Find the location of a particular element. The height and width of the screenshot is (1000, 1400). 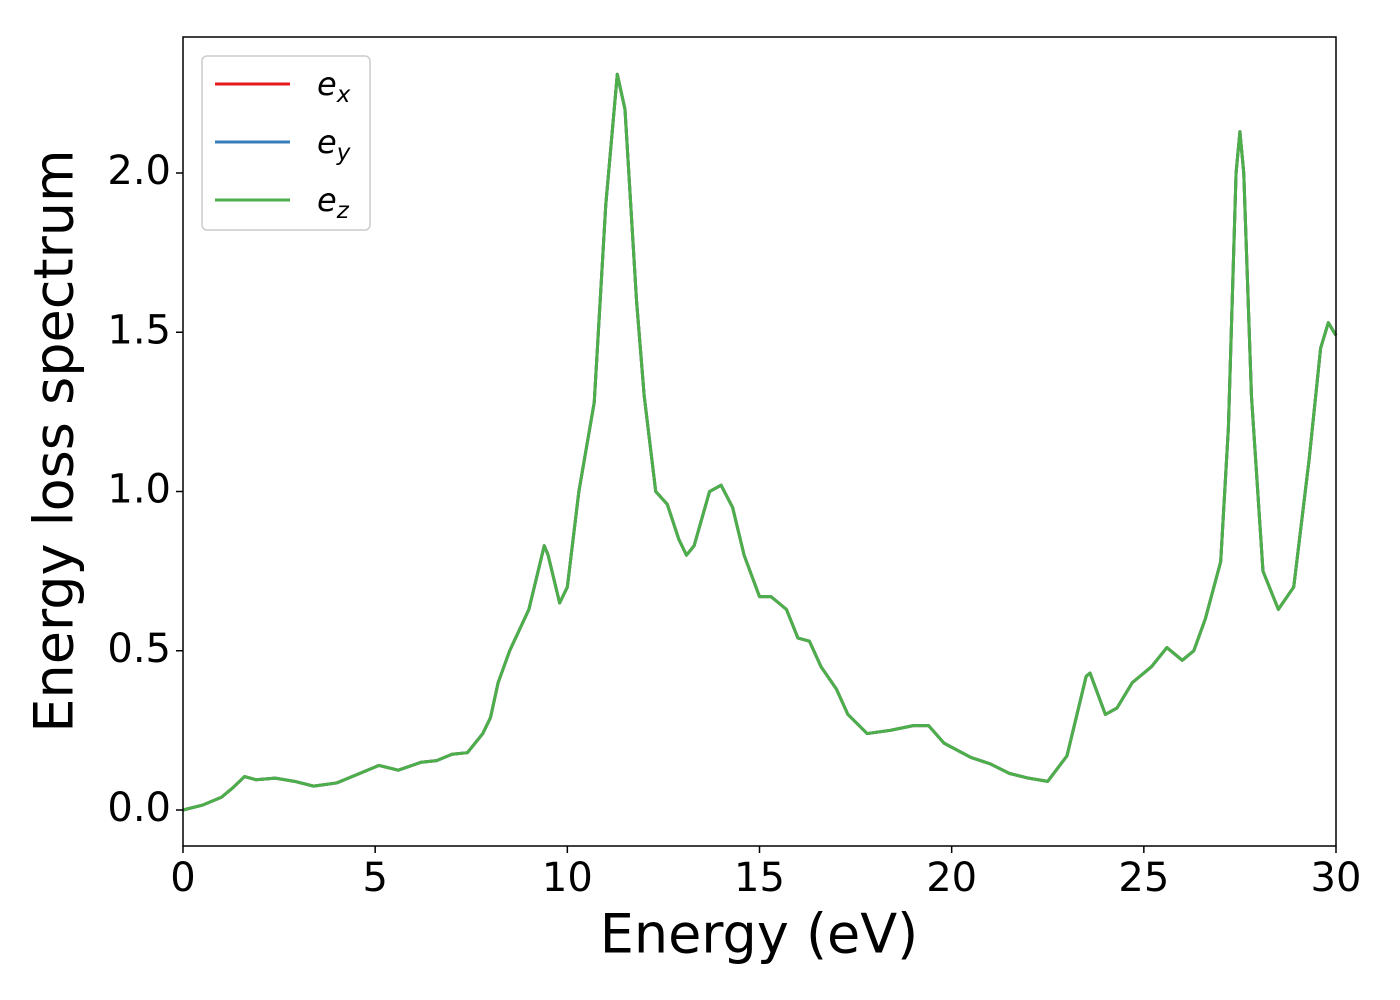

x-axis-label: Energy (eV) is located at coordinates (759, 934).